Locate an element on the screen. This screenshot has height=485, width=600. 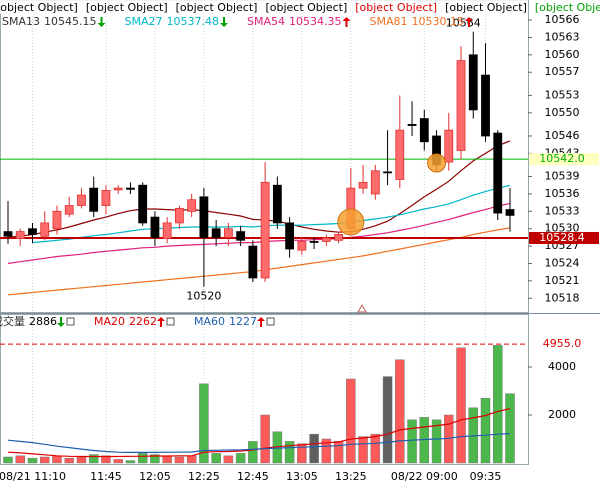
y-tick-label: 10560 is located at coordinates (562, 54).